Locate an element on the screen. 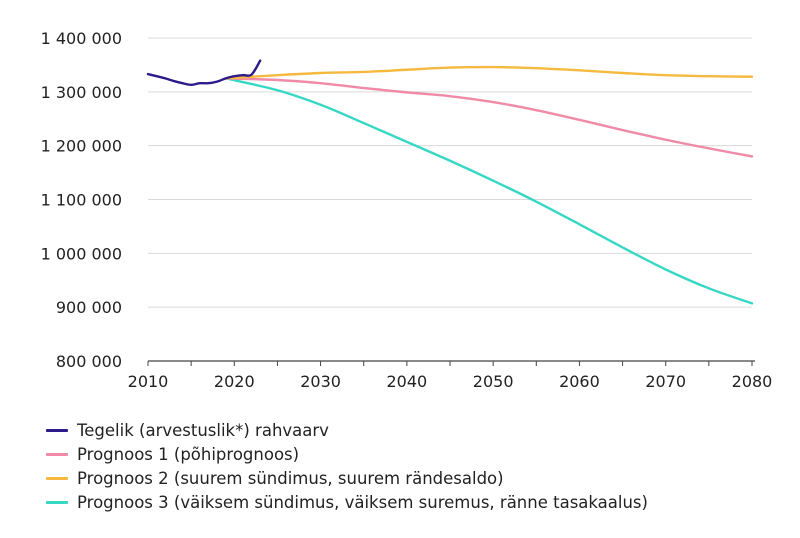  x-tick-label: 2020 is located at coordinates (234, 381).